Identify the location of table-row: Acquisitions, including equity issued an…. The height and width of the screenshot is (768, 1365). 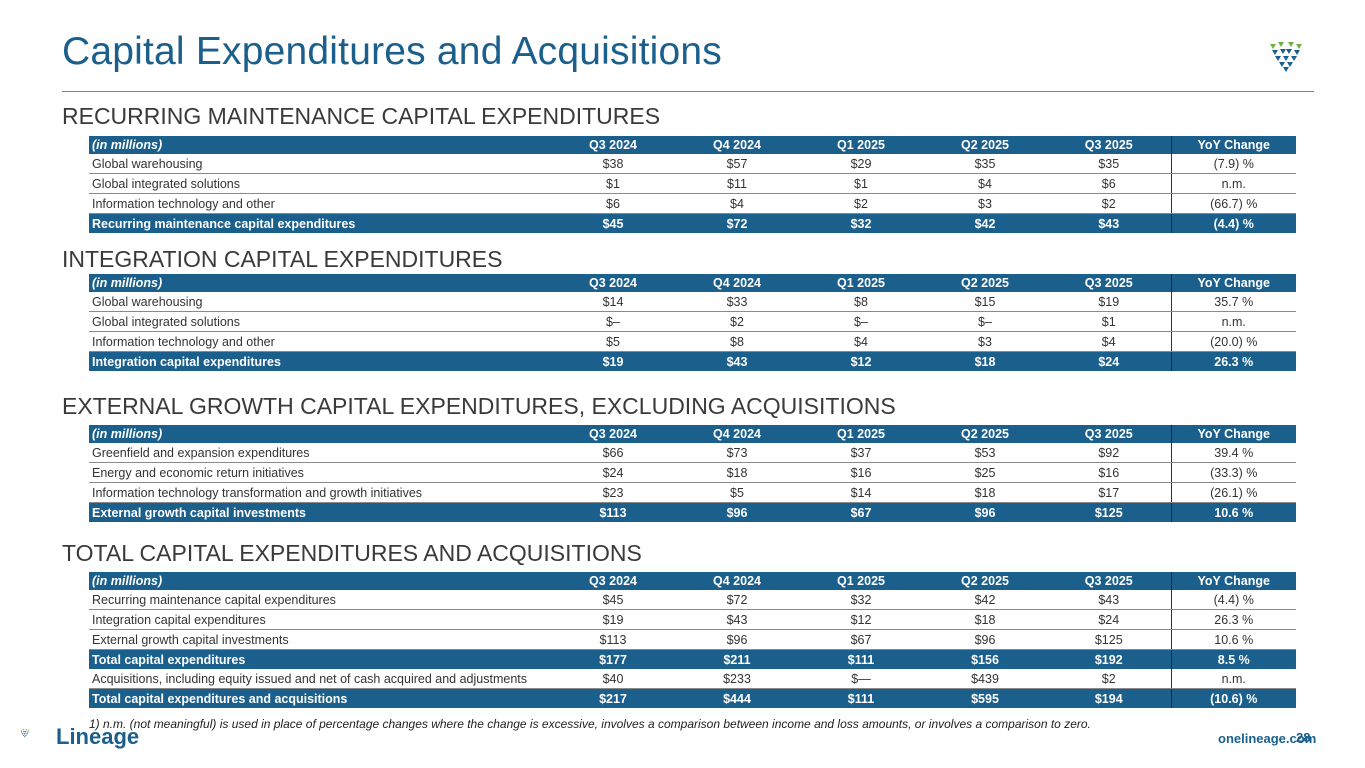
(692, 679).